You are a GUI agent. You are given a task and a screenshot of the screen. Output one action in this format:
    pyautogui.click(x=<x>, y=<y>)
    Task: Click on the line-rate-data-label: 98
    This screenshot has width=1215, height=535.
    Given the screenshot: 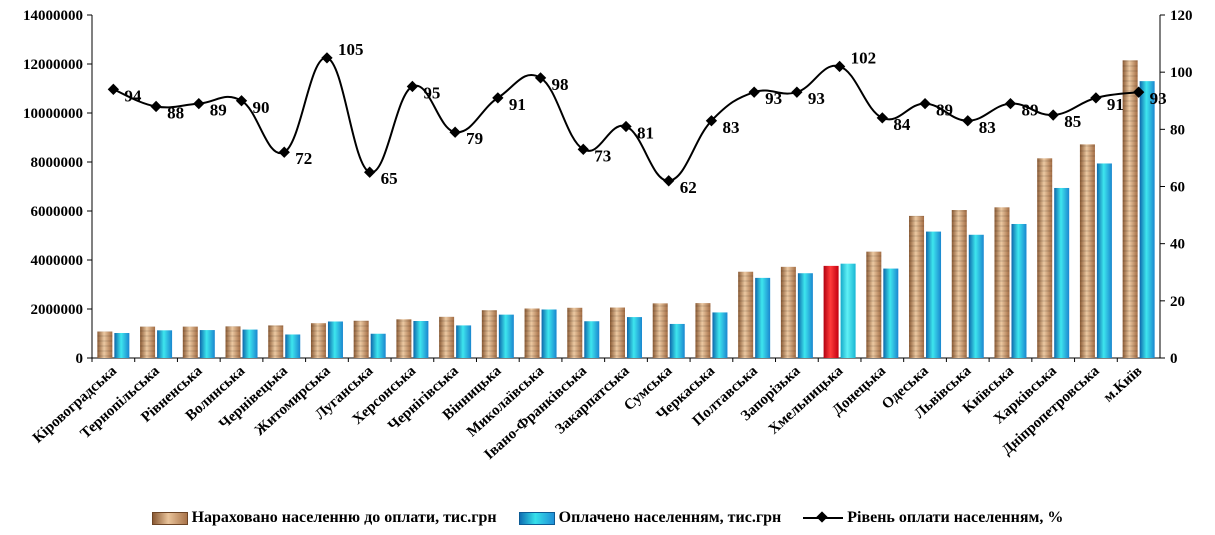 What is the action you would take?
    pyautogui.click(x=560, y=84)
    